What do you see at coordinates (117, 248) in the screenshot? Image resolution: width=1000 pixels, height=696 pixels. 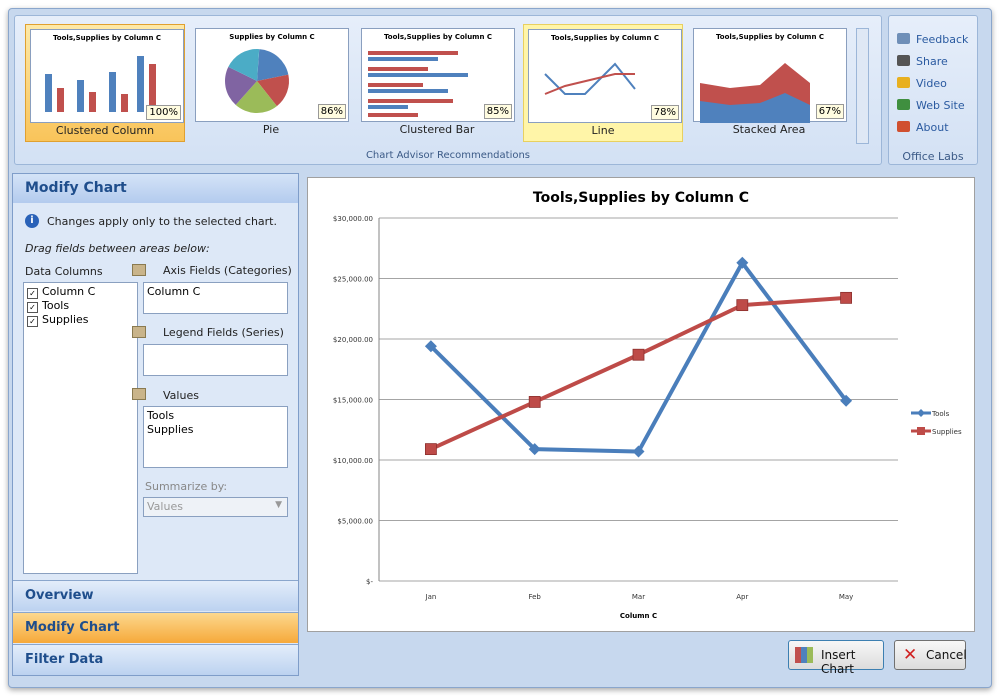 I see `hint: Drag fields between areas below:` at bounding box center [117, 248].